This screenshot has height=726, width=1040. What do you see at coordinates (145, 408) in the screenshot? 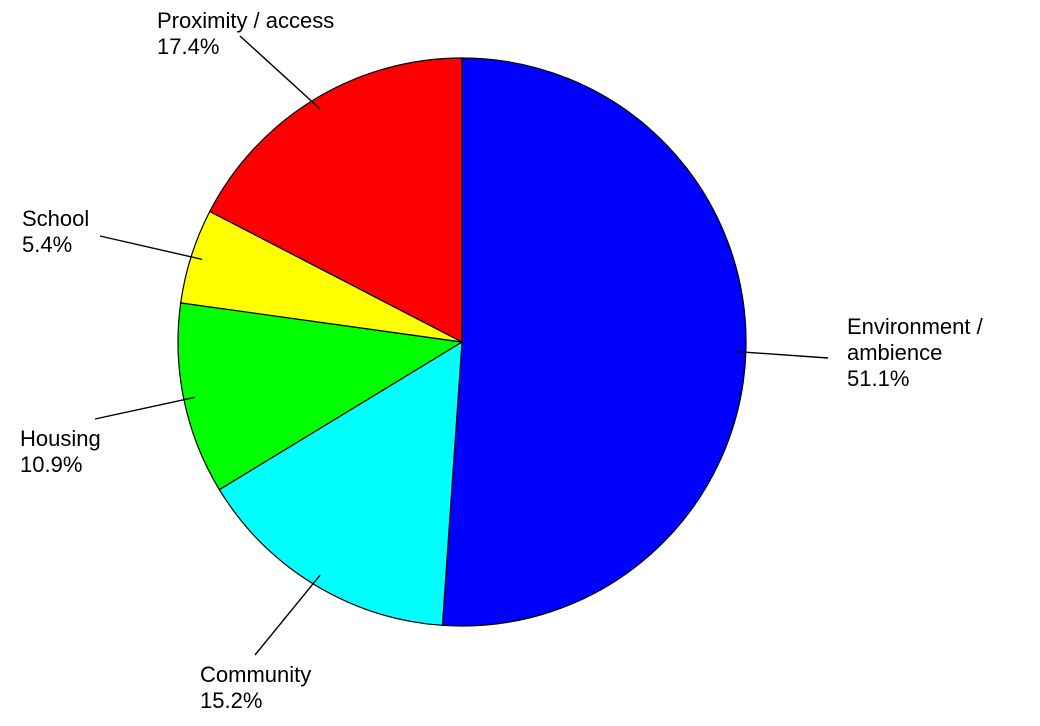
I see `leader-line-housing` at bounding box center [145, 408].